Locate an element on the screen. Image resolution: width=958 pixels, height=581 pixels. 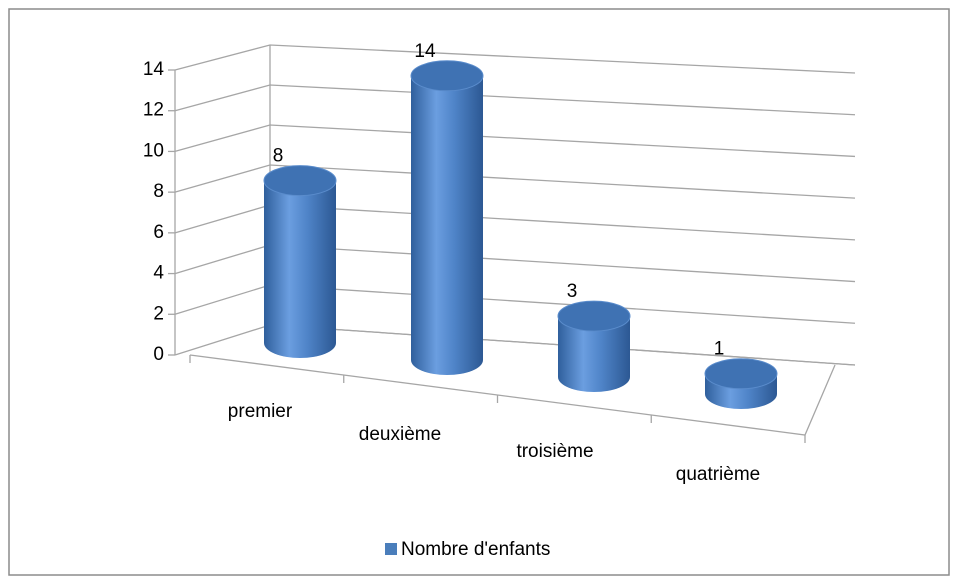
x-tick-label: troisième is located at coordinates (554, 451).